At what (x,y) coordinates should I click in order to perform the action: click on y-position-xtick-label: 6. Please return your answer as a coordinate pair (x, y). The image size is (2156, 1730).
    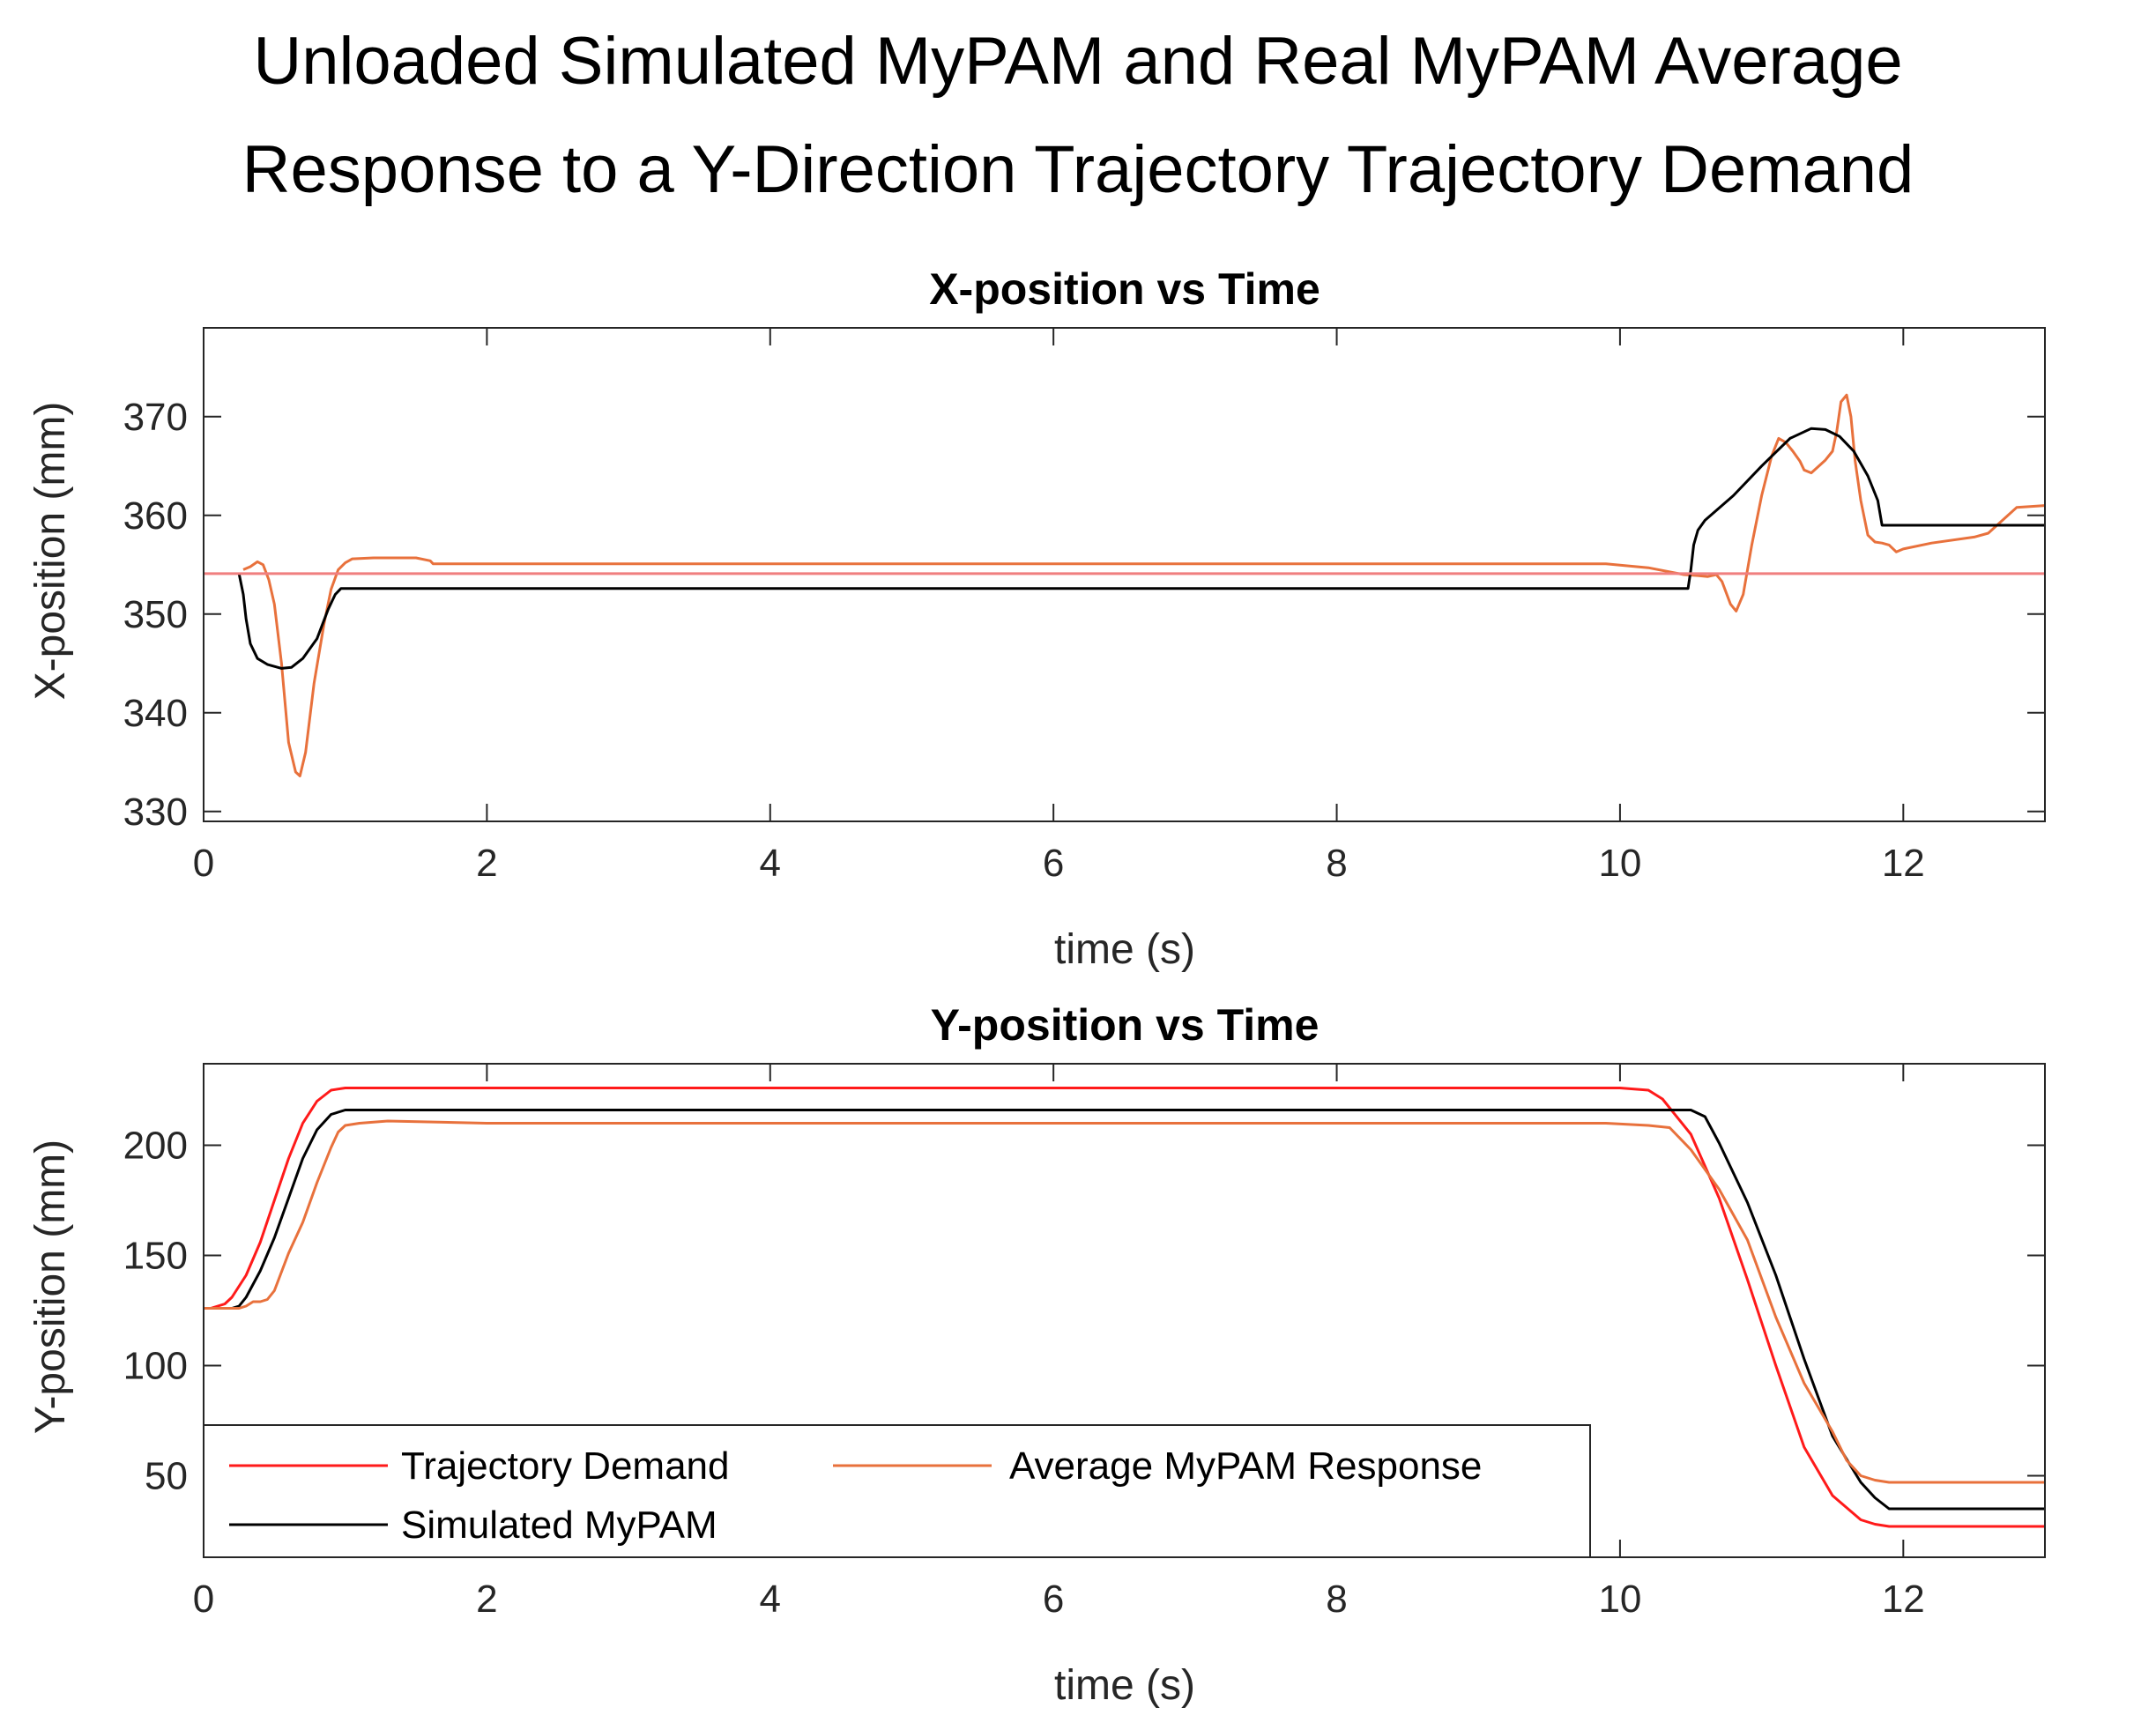
    Looking at the image, I should click on (1053, 1599).